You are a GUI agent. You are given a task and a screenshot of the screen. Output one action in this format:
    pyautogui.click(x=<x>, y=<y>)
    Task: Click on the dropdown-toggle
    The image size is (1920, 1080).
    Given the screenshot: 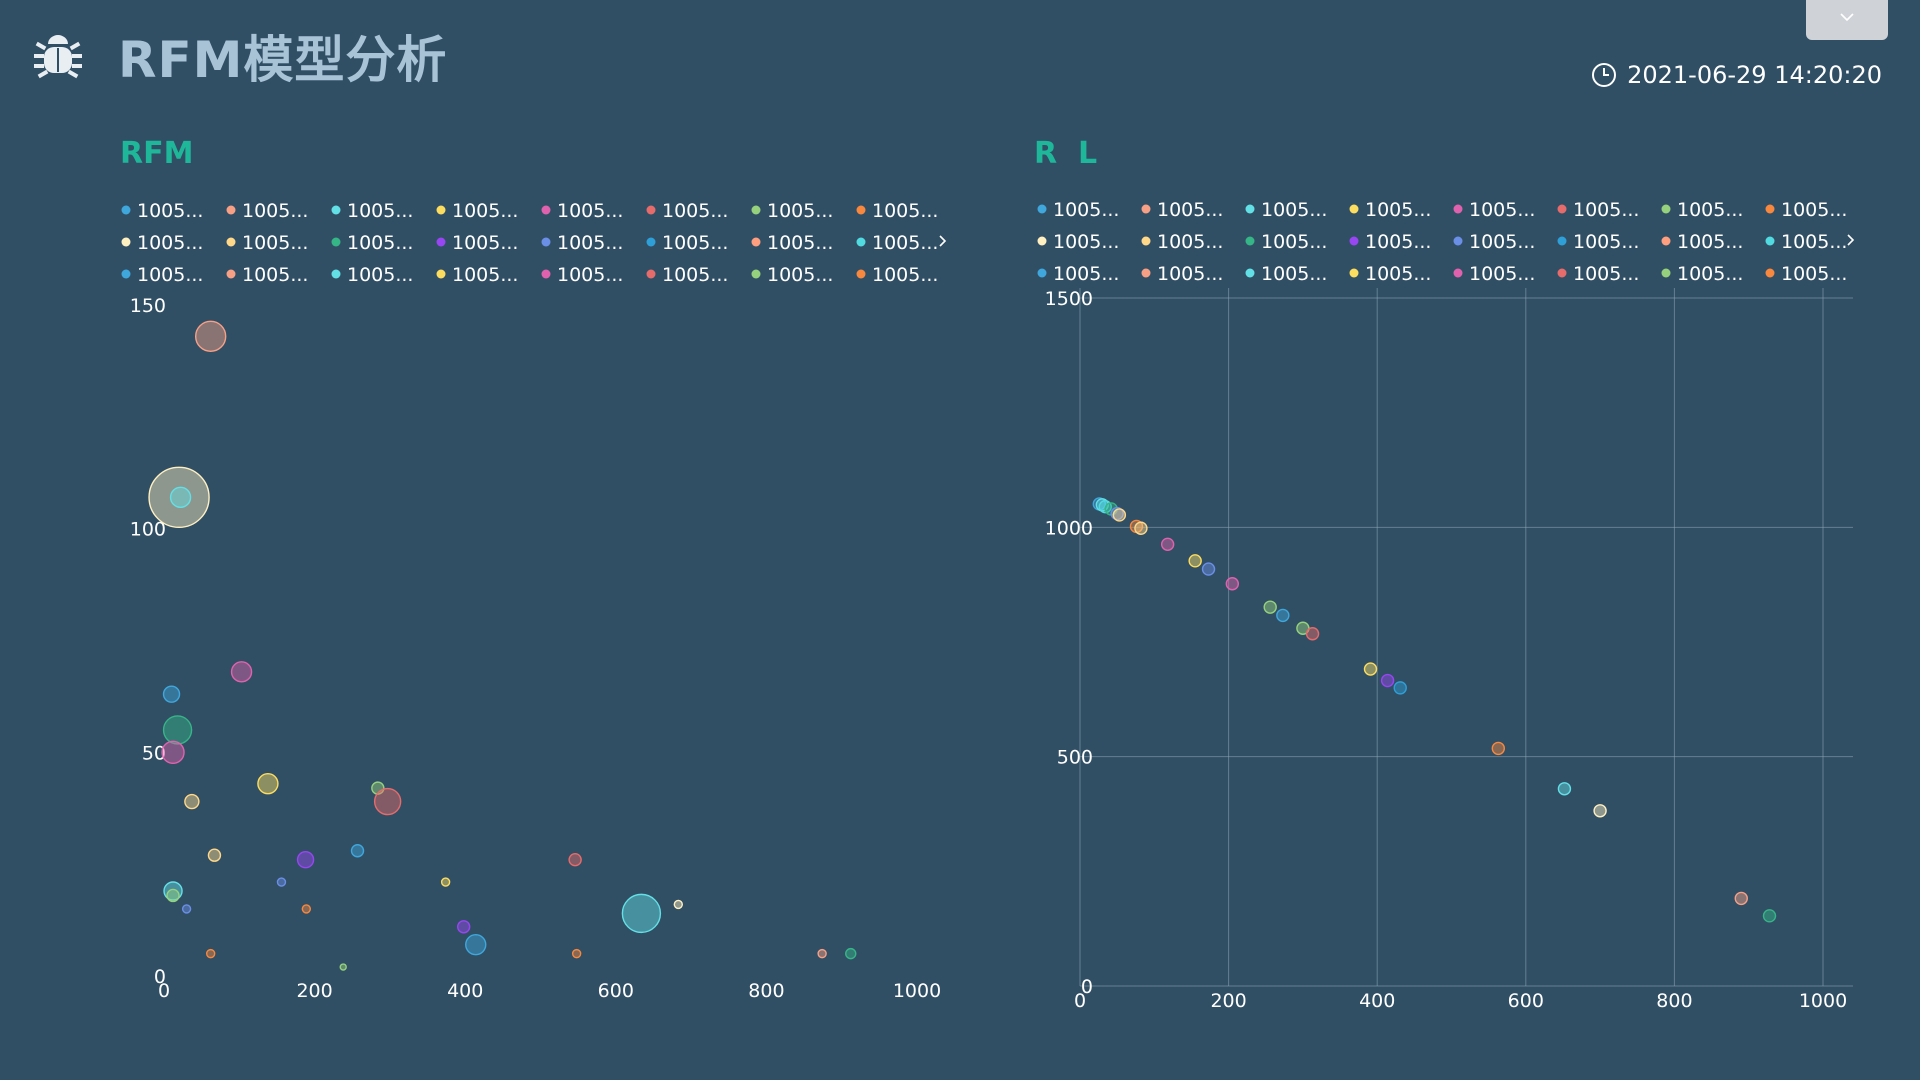 What is the action you would take?
    pyautogui.click(x=1847, y=20)
    